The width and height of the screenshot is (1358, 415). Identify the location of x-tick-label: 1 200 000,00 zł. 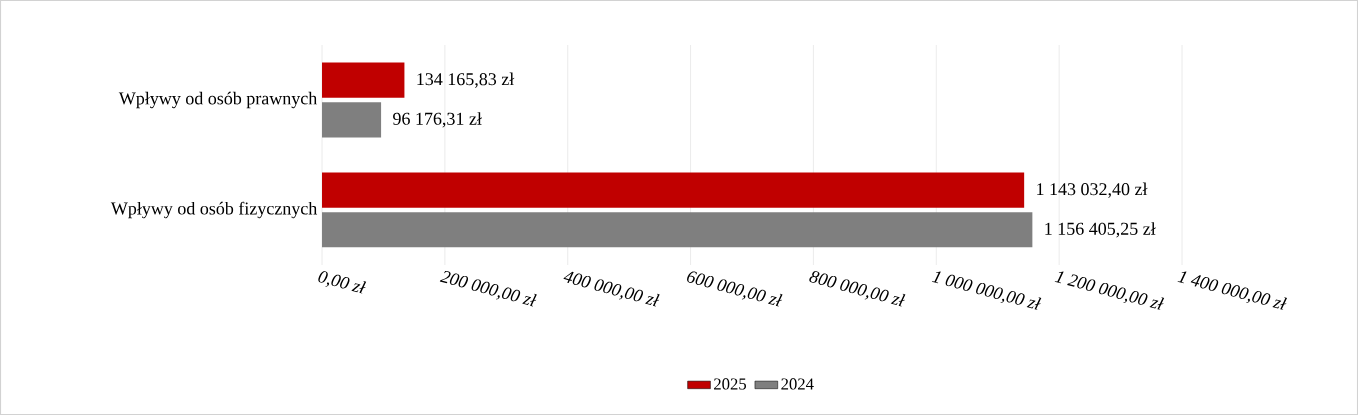
(1109, 290).